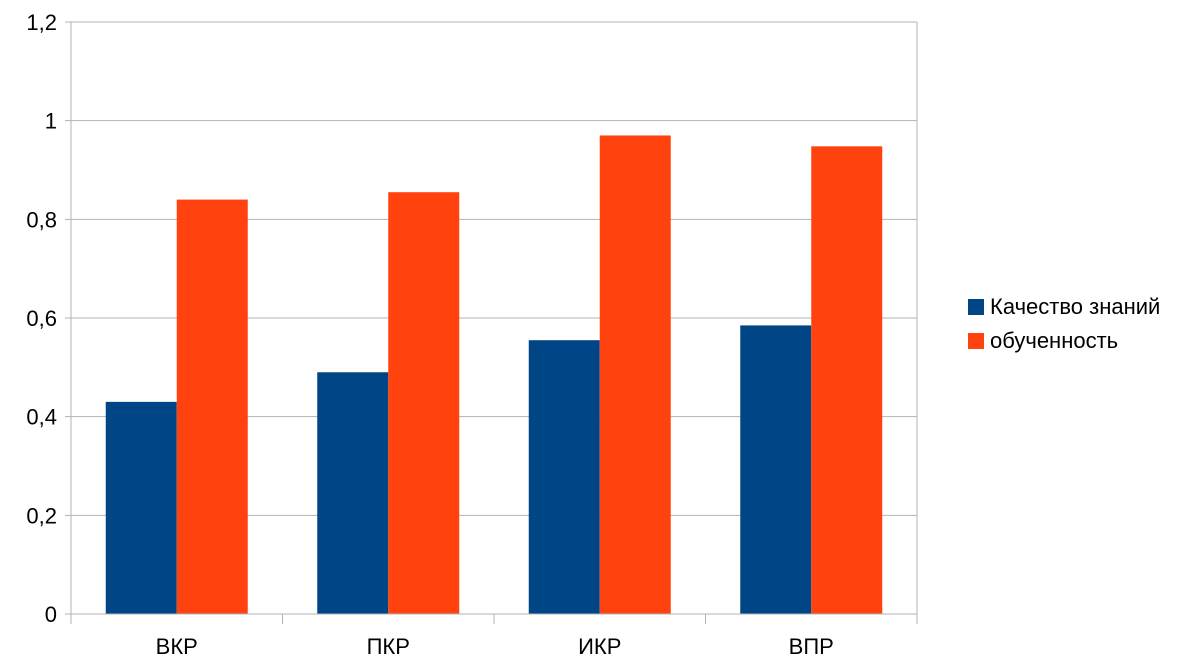 The height and width of the screenshot is (661, 1200). What do you see at coordinates (41, 219) in the screenshot?
I see `y-tick-label: 0,8` at bounding box center [41, 219].